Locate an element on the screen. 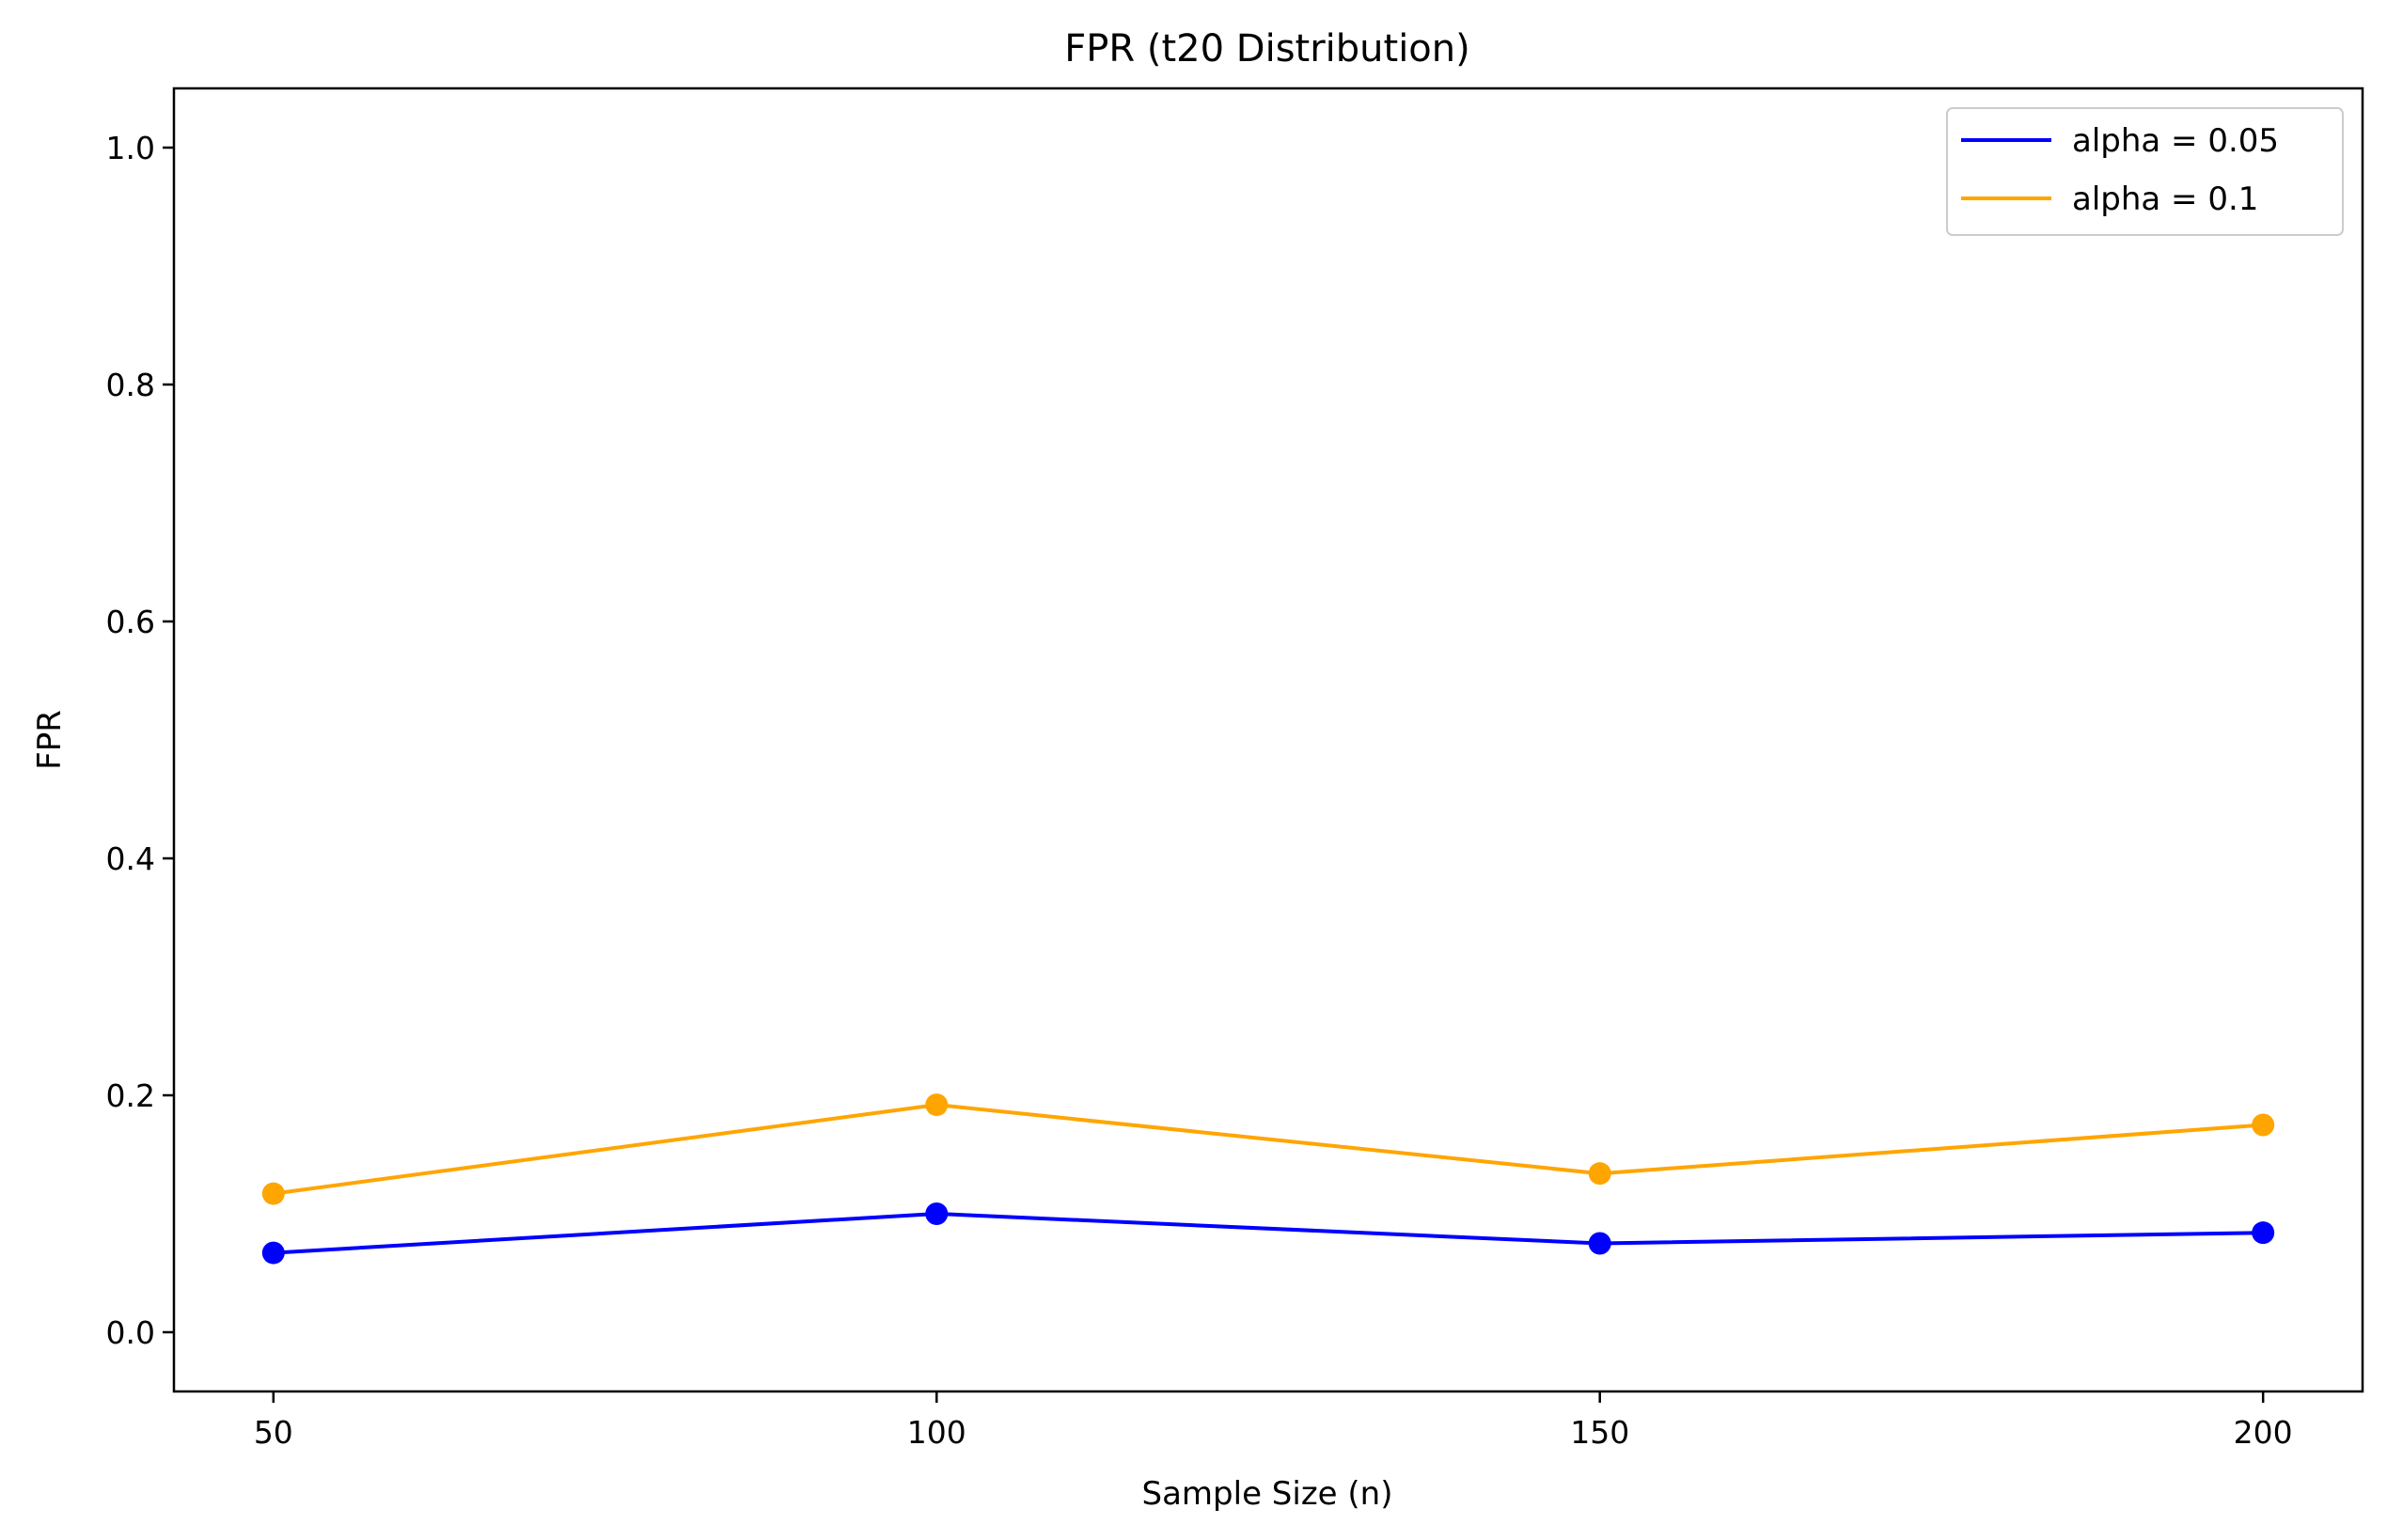  y-tick-label: 0.2 is located at coordinates (130, 1095).